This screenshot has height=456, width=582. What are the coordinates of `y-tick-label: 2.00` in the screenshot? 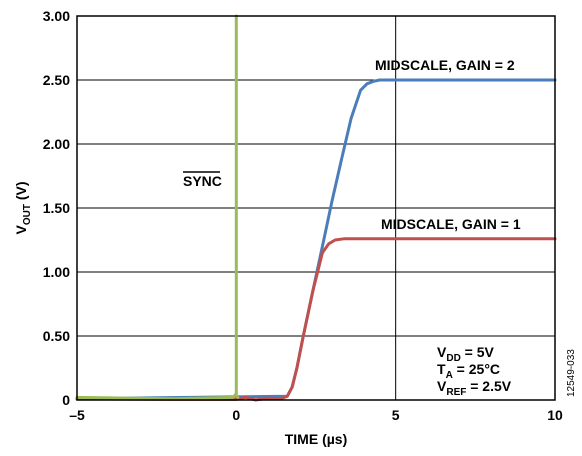 It's located at (56, 144).